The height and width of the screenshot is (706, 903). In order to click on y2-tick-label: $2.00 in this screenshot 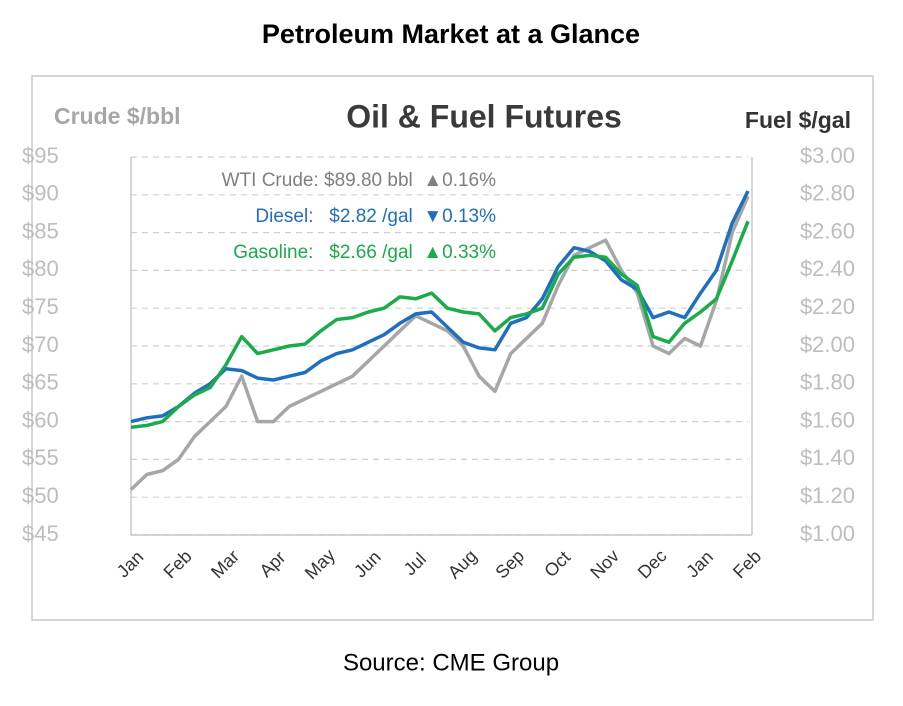, I will do `click(827, 344)`.